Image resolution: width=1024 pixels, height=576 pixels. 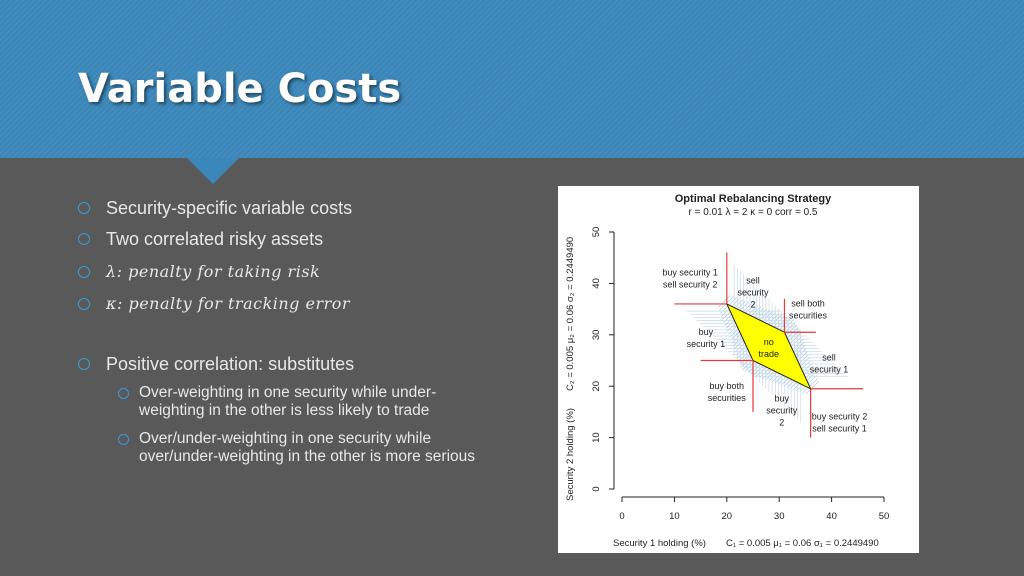 I want to click on region-label-line: sell security 1, so click(x=839, y=429).